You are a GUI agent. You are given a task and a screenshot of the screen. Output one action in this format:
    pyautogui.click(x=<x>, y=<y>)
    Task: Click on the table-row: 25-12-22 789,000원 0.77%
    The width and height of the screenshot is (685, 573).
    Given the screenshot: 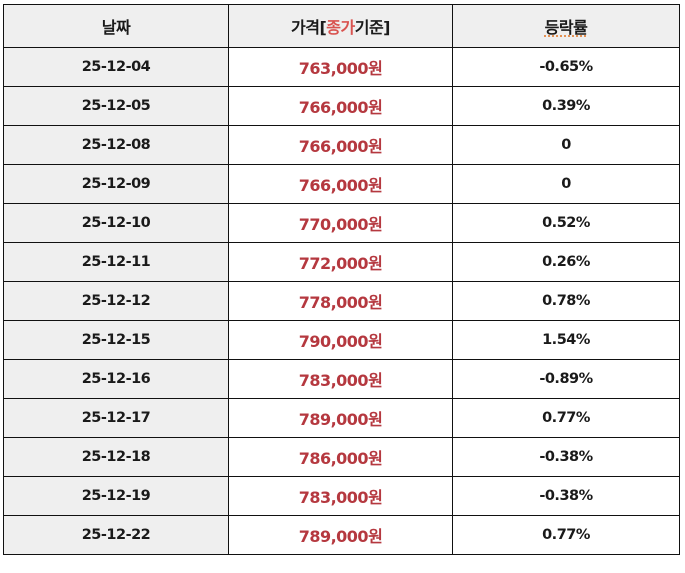 What is the action you would take?
    pyautogui.click(x=341, y=535)
    